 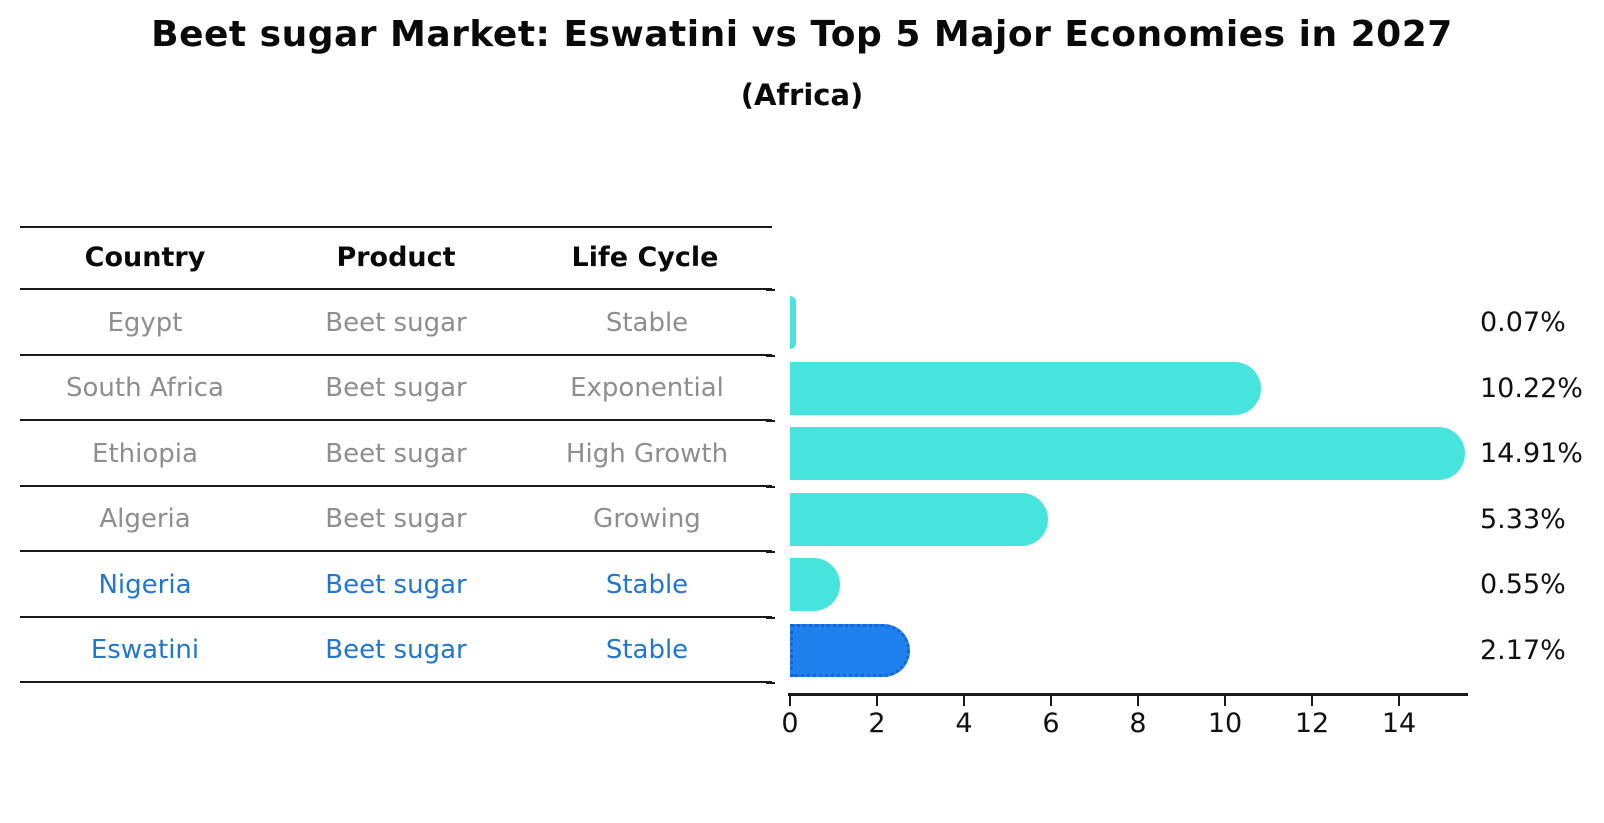 What do you see at coordinates (647, 388) in the screenshot?
I see `cell-life_cycle: Exponential` at bounding box center [647, 388].